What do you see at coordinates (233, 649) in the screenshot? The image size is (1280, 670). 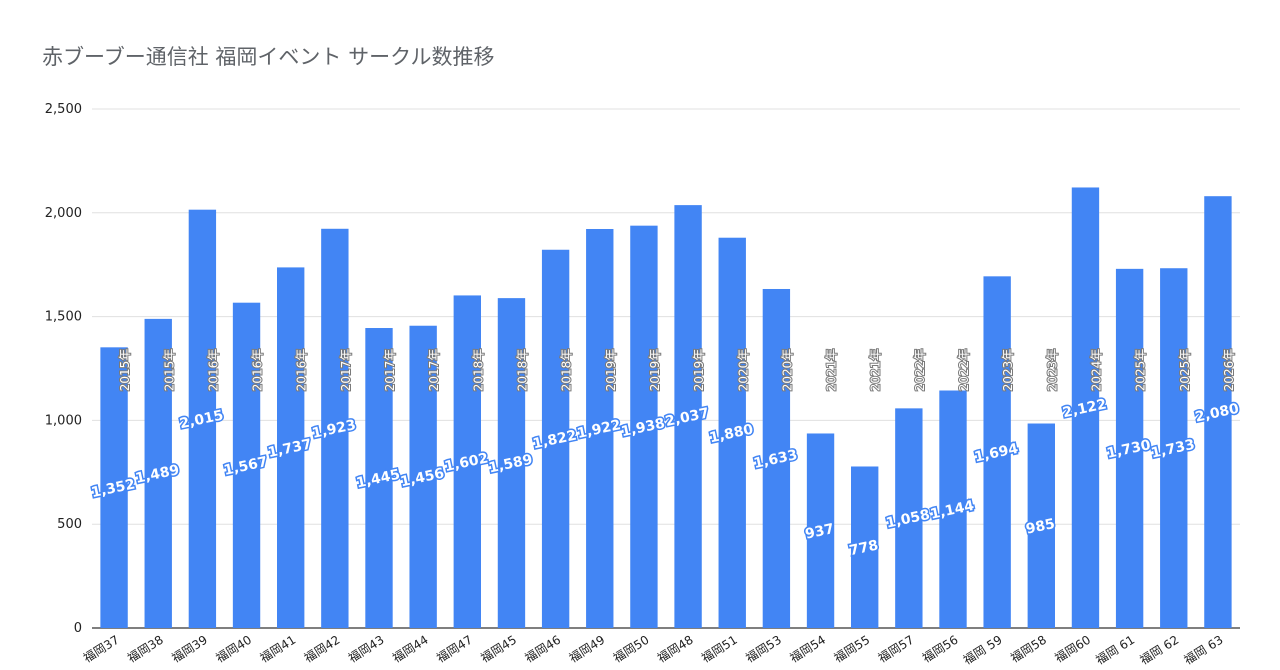 I see `x-tick-label: 福岡40` at bounding box center [233, 649].